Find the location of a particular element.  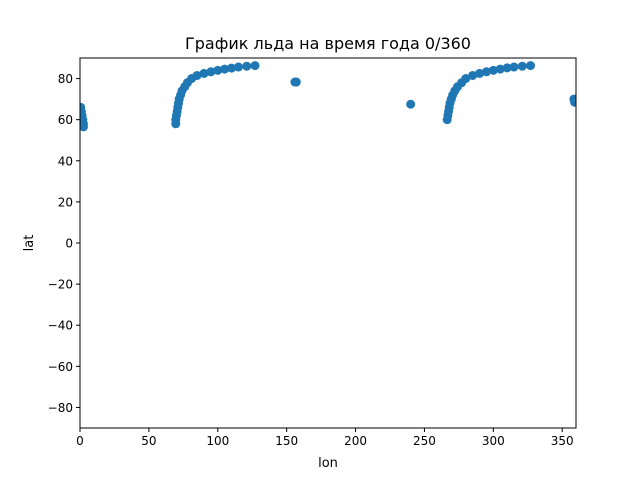

x-tick-label: 350 is located at coordinates (562, 441).